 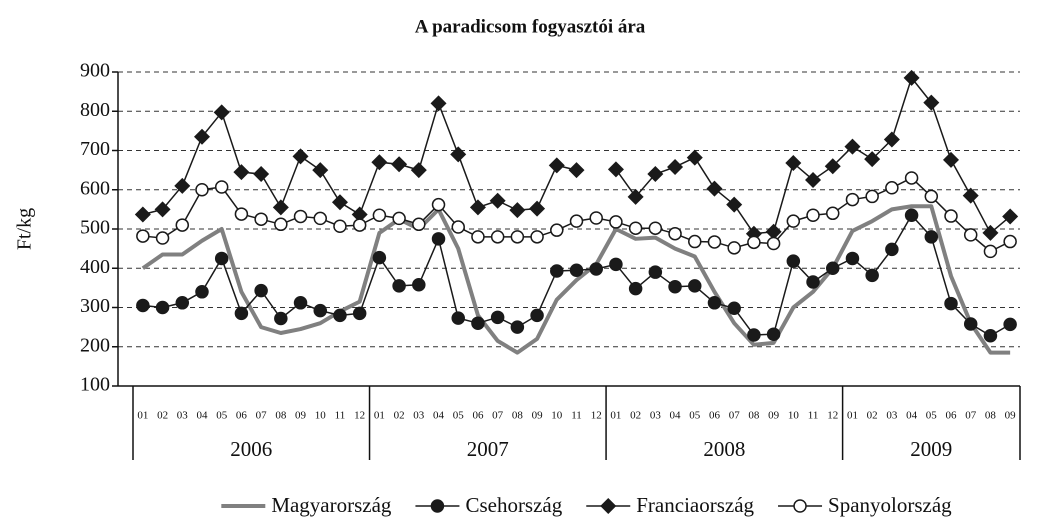 What do you see at coordinates (530, 26) in the screenshot?
I see `chart-title: A paradicsom fogyasztói ára` at bounding box center [530, 26].